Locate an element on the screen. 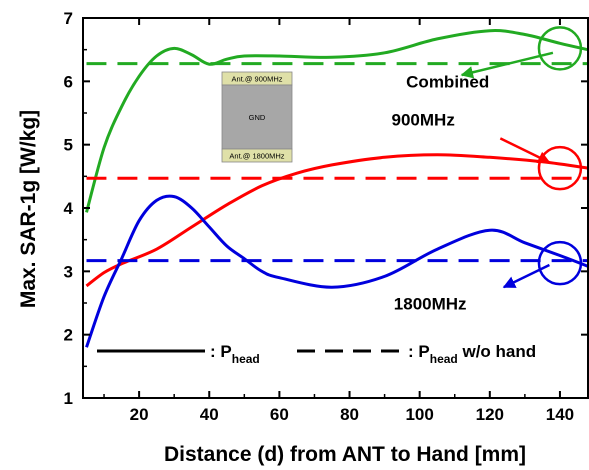  annotation-label-1800: 1800MHz is located at coordinates (430, 303).